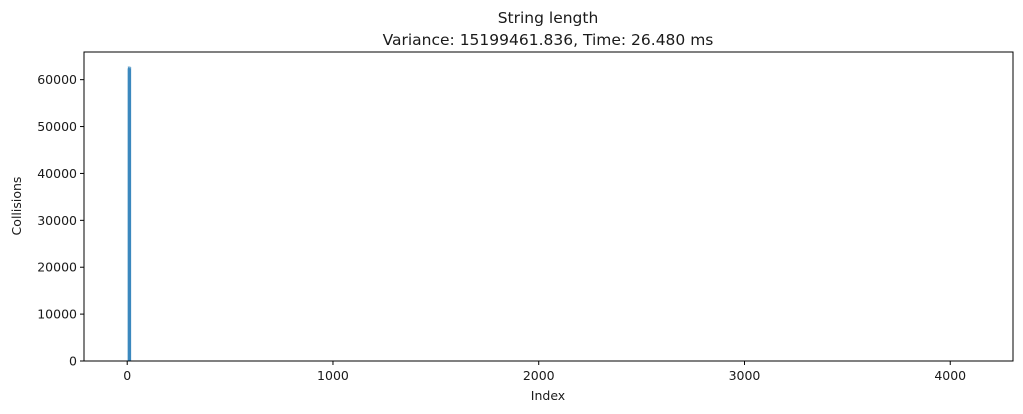  I want to click on y-tick-label: 30000, so click(57, 220).